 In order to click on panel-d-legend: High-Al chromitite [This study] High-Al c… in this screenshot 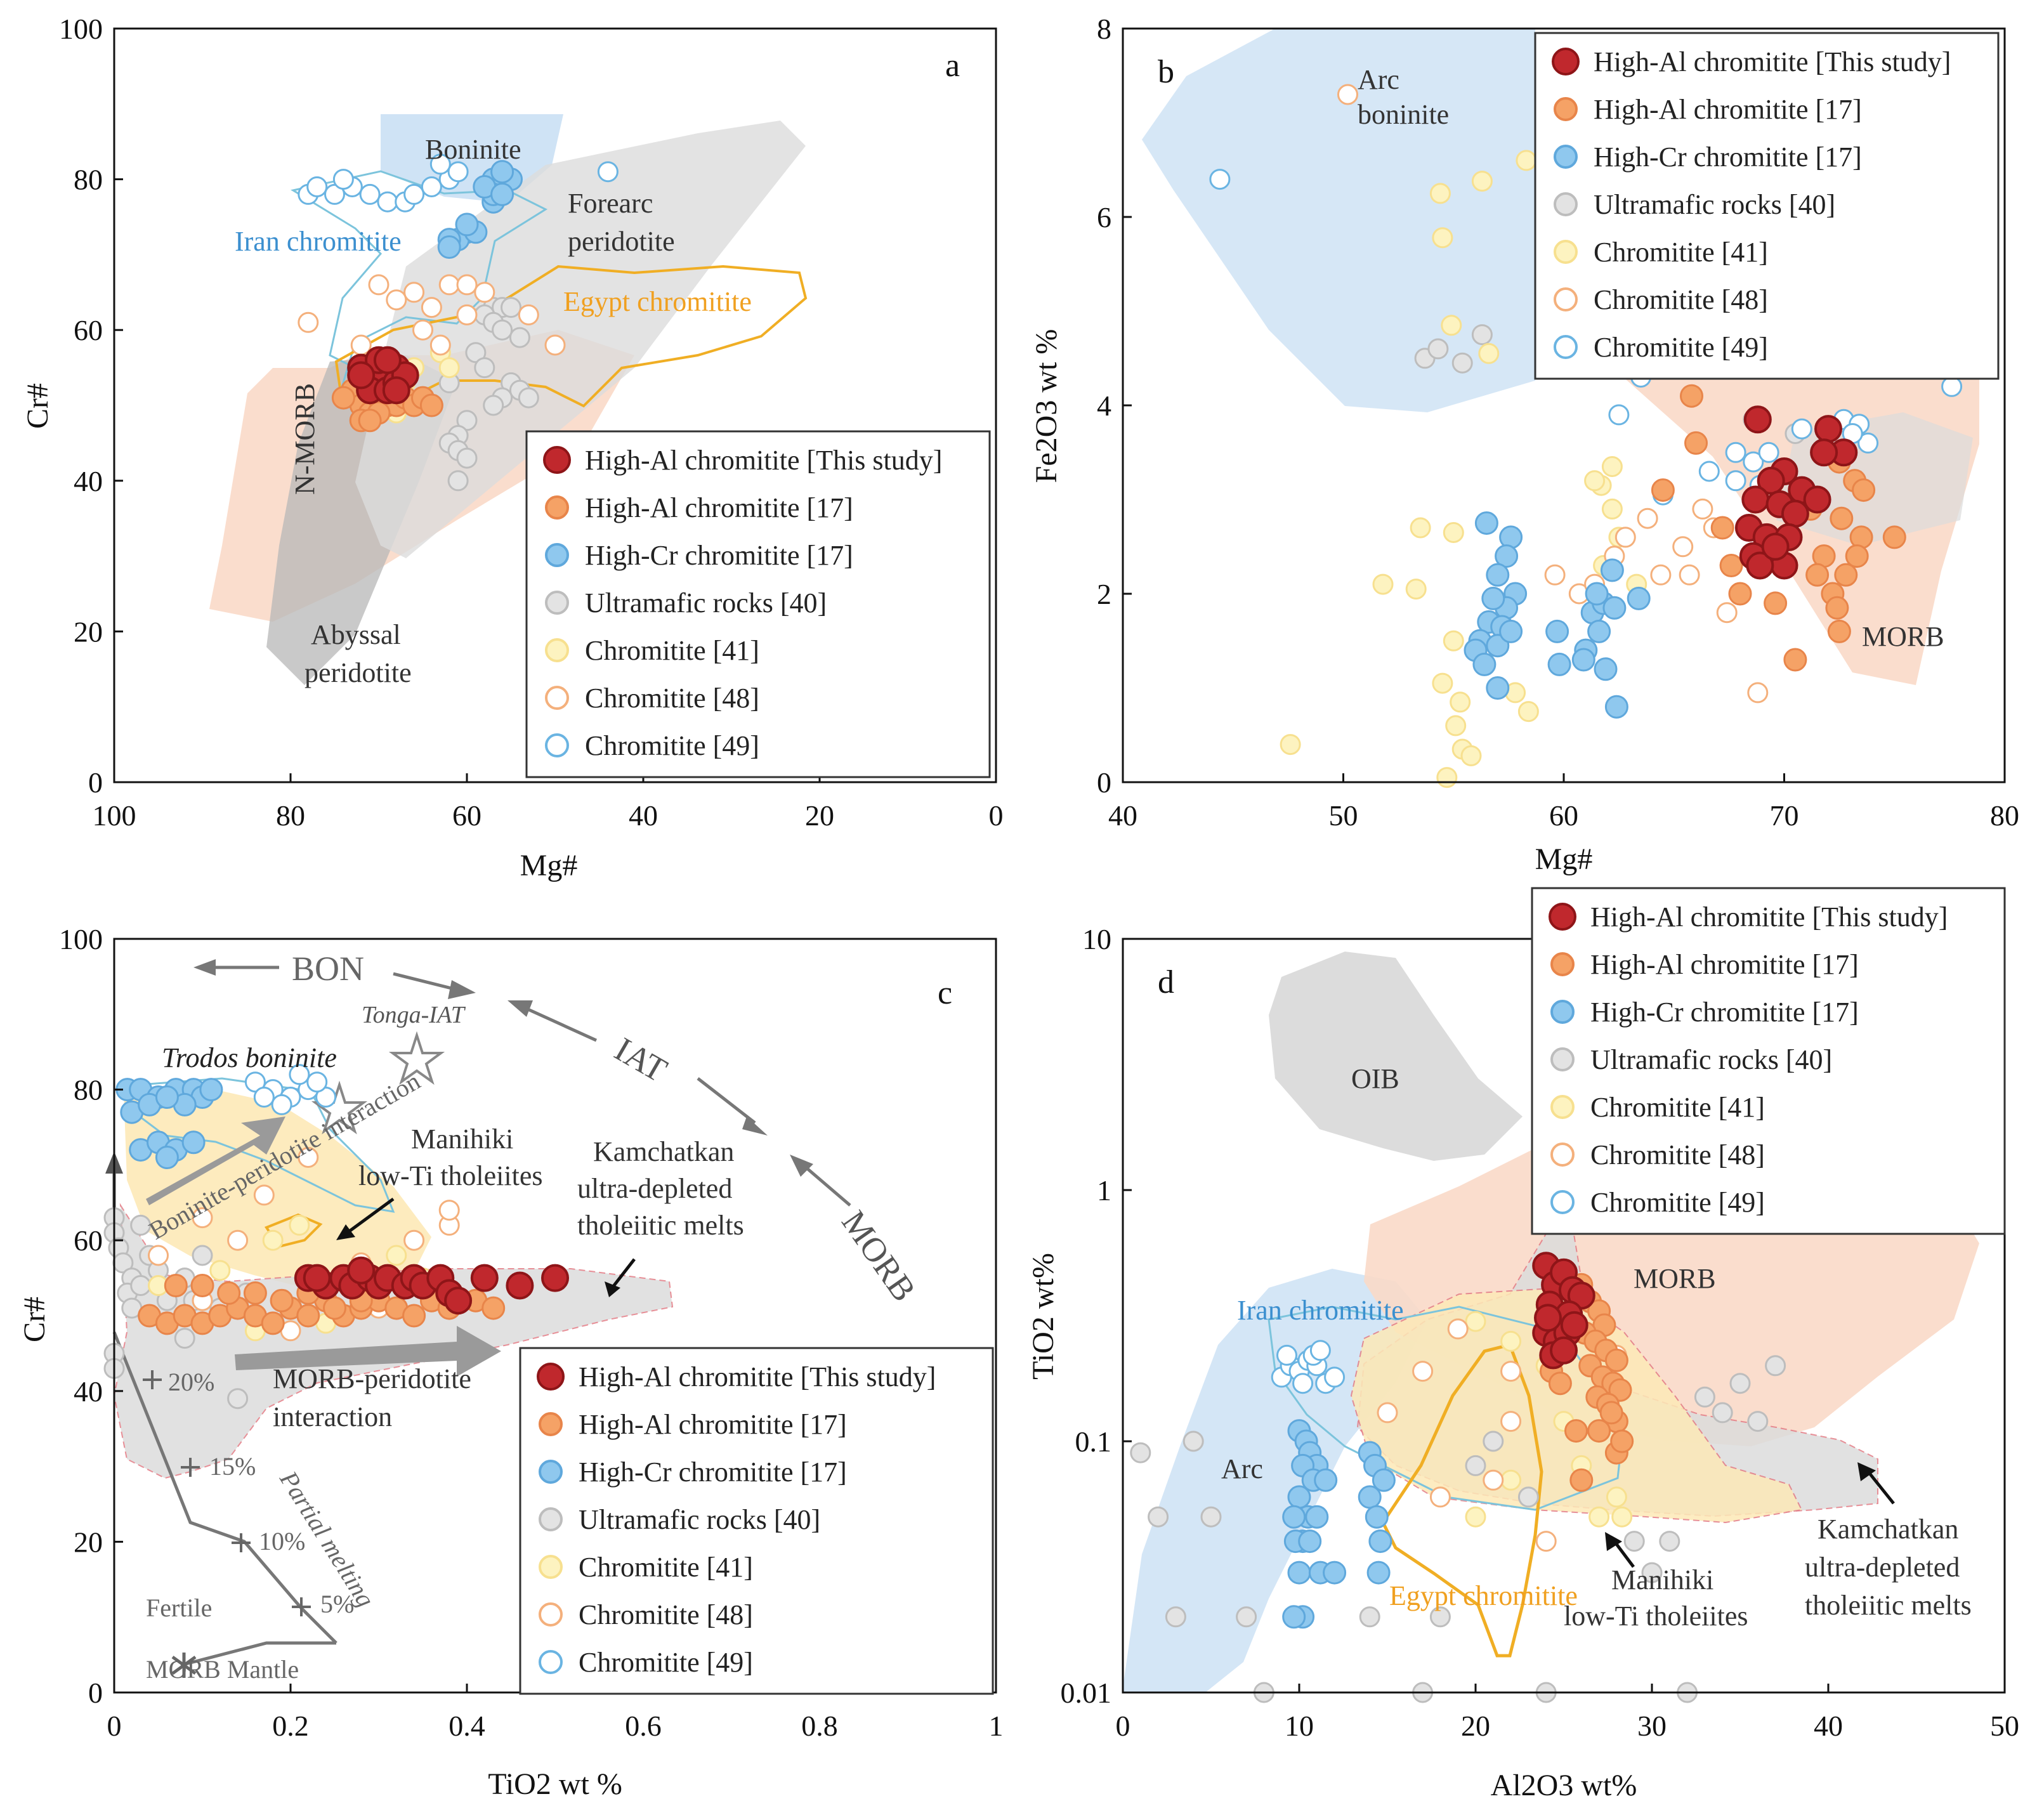, I will do `click(1768, 1061)`.